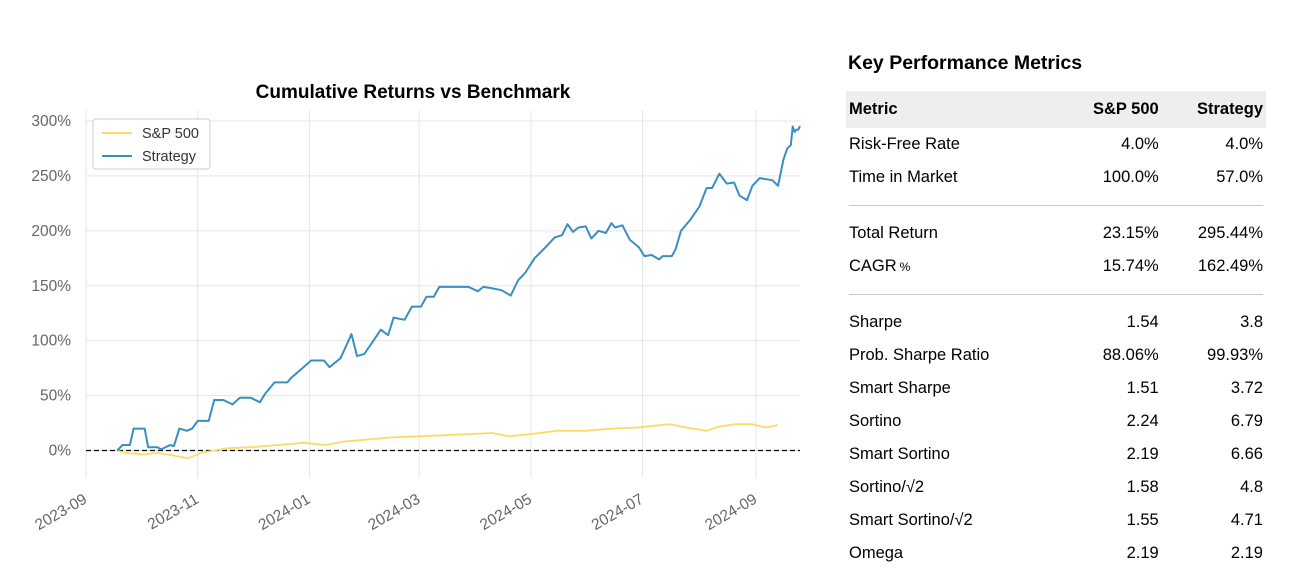  What do you see at coordinates (55, 396) in the screenshot?
I see `y-tick-label: 50%` at bounding box center [55, 396].